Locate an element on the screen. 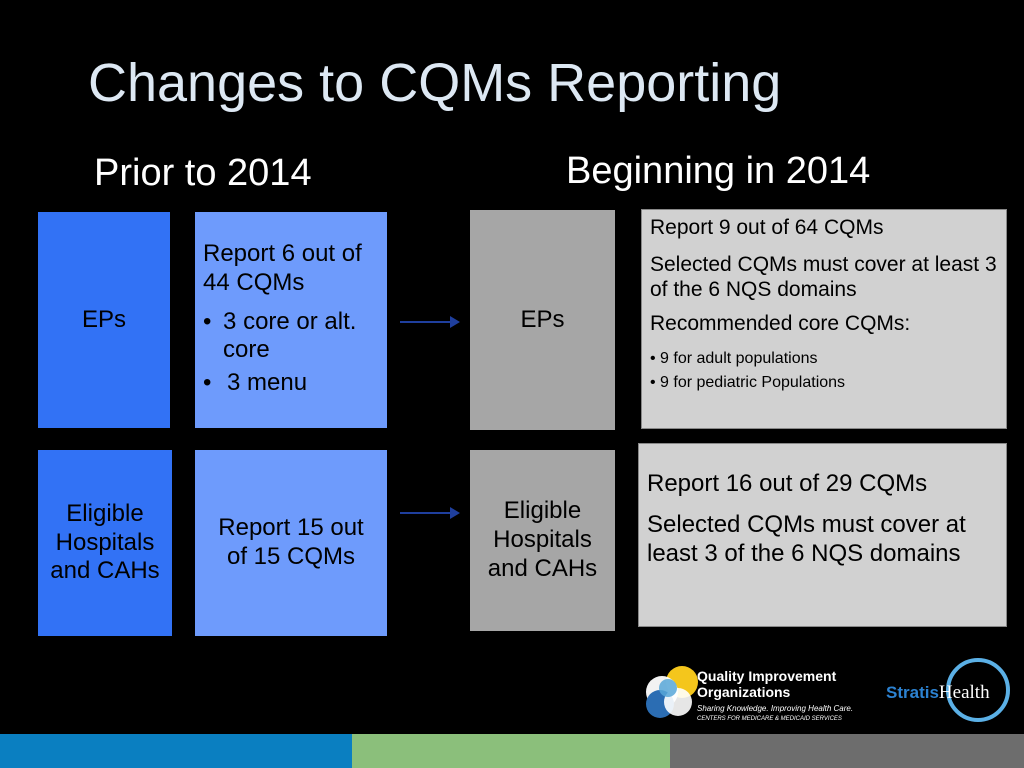  prior-hospitals-box: Eligible Hospitals and CAHs is located at coordinates (105, 543).